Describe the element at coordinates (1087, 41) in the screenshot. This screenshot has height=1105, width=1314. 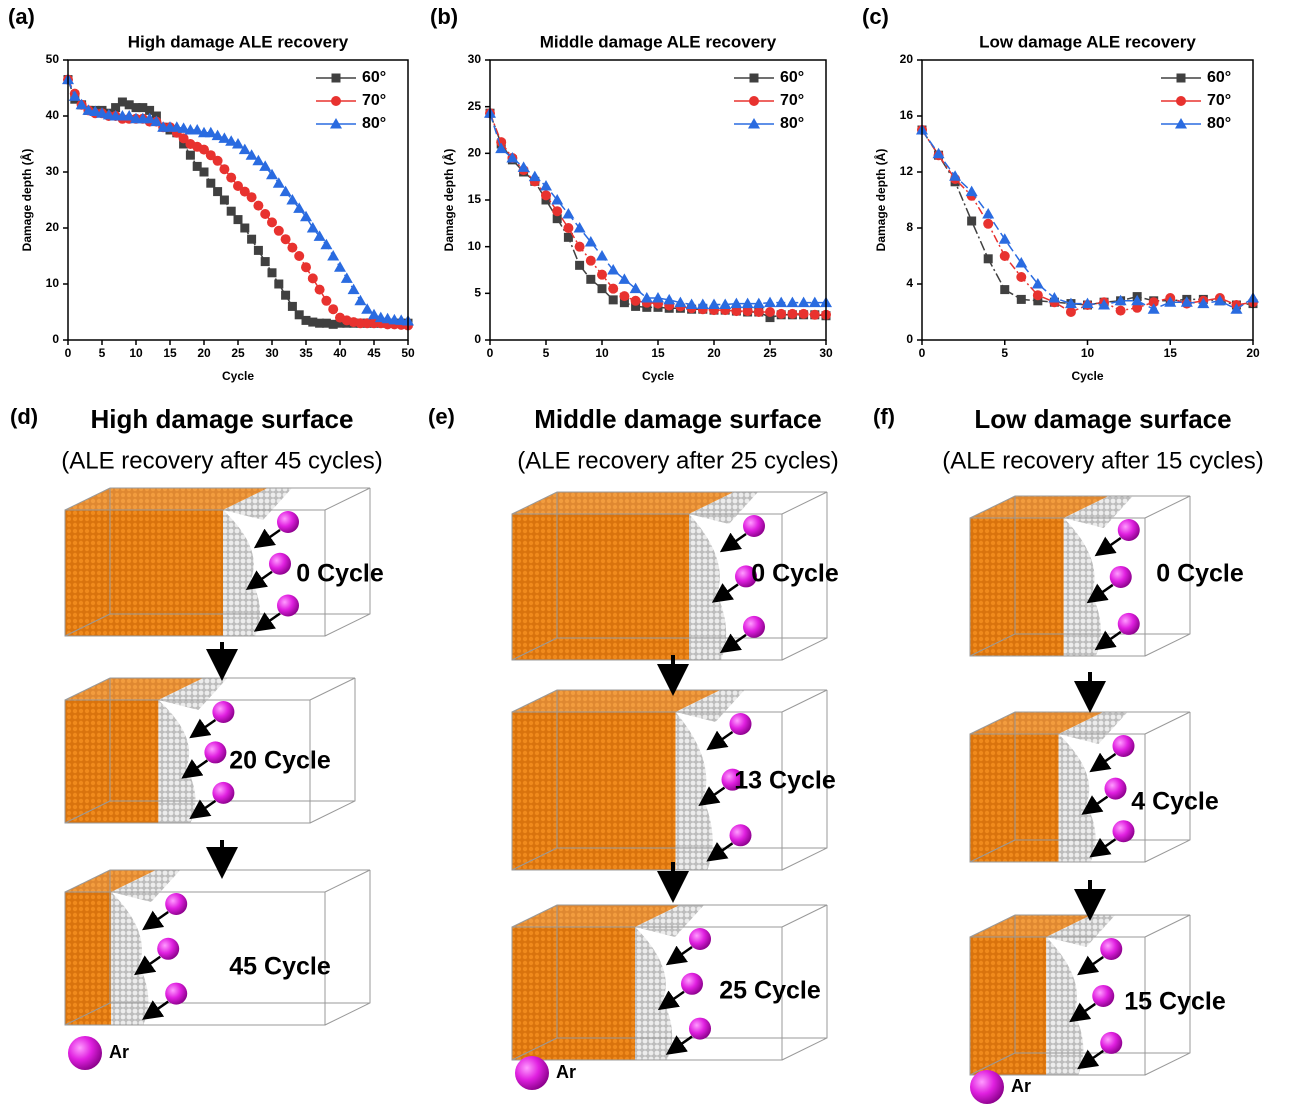
I see `chart-title: Low damage ALE recovery` at that location.